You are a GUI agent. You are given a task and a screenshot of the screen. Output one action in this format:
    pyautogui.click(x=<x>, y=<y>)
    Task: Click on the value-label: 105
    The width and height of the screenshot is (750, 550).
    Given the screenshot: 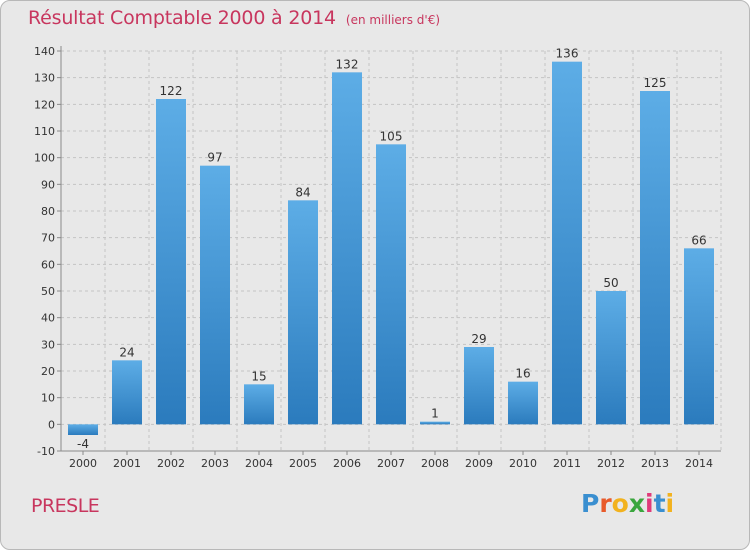 What is the action you would take?
    pyautogui.click(x=391, y=136)
    